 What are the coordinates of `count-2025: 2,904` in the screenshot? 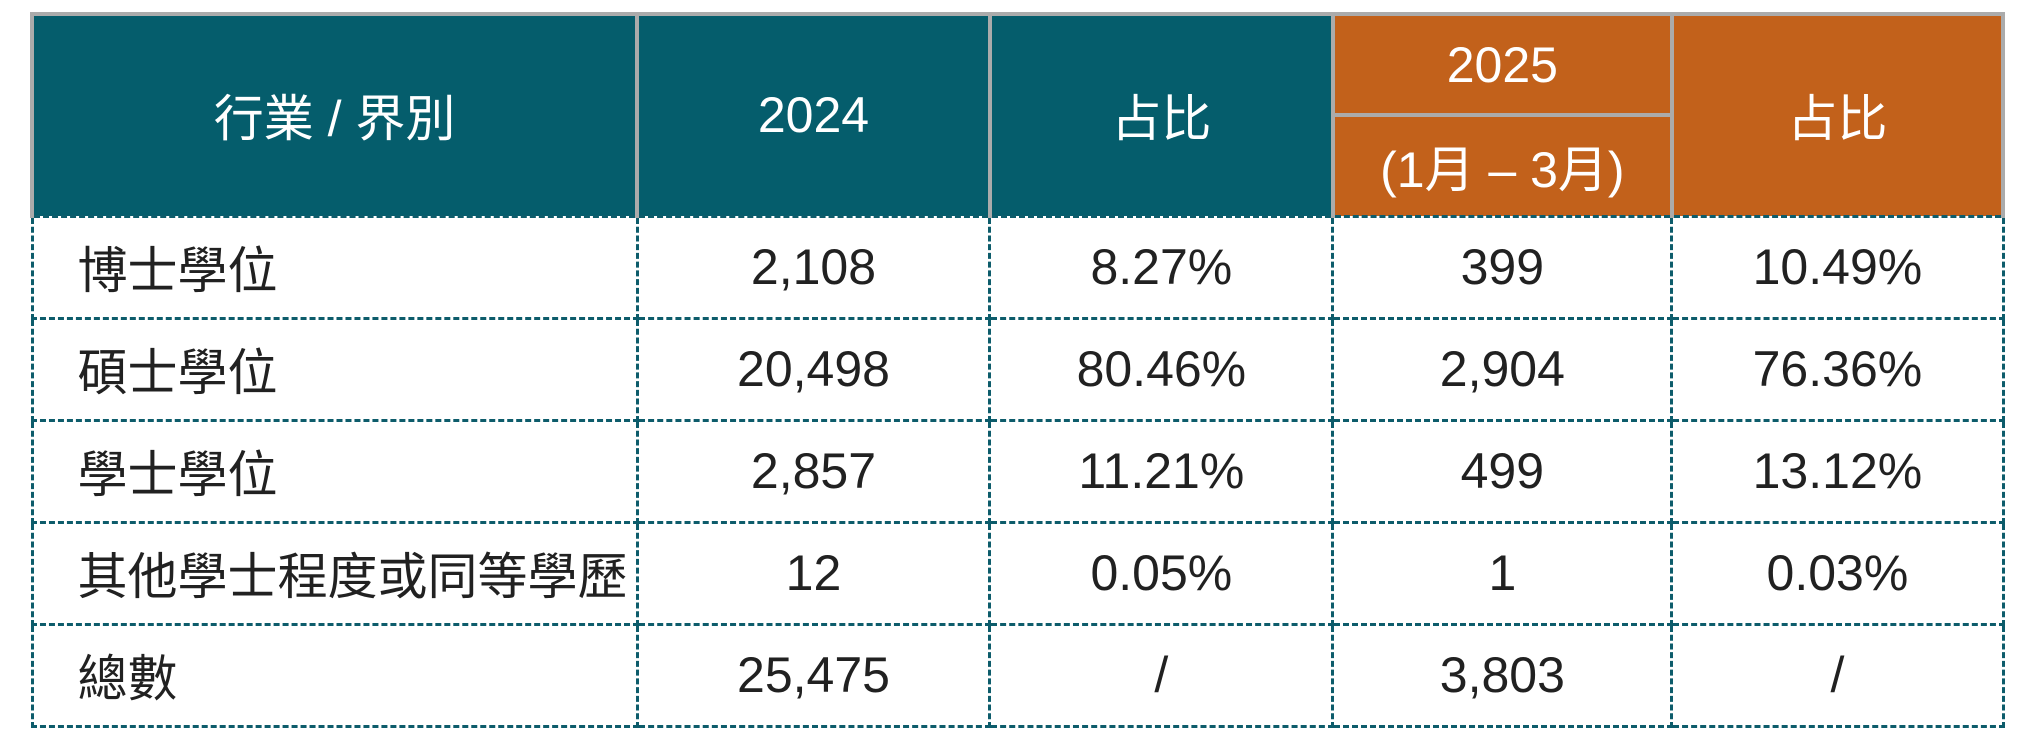 It's located at (1502, 369).